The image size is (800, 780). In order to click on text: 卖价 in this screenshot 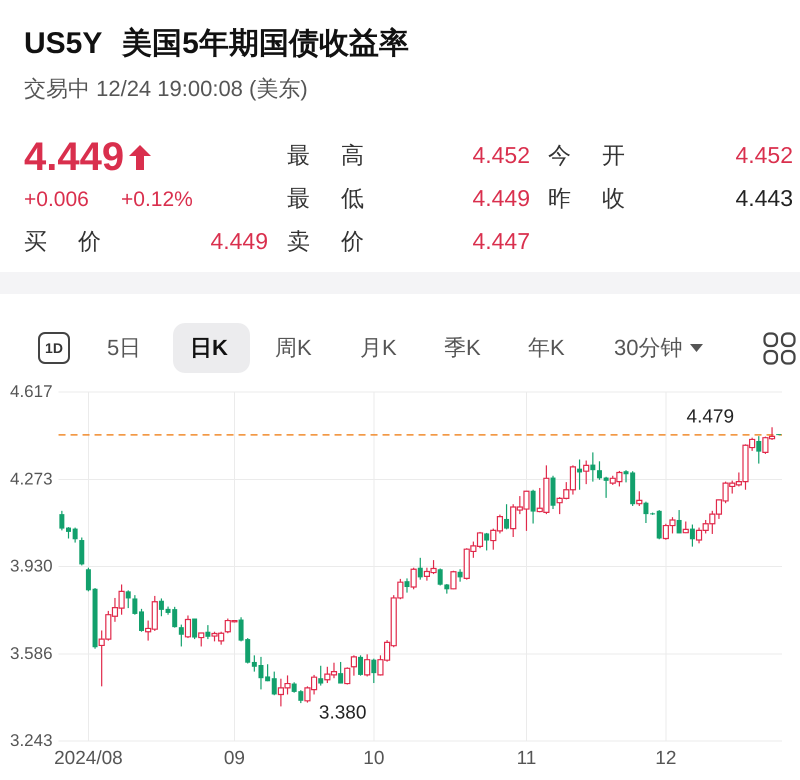, I will do `click(325, 241)`.